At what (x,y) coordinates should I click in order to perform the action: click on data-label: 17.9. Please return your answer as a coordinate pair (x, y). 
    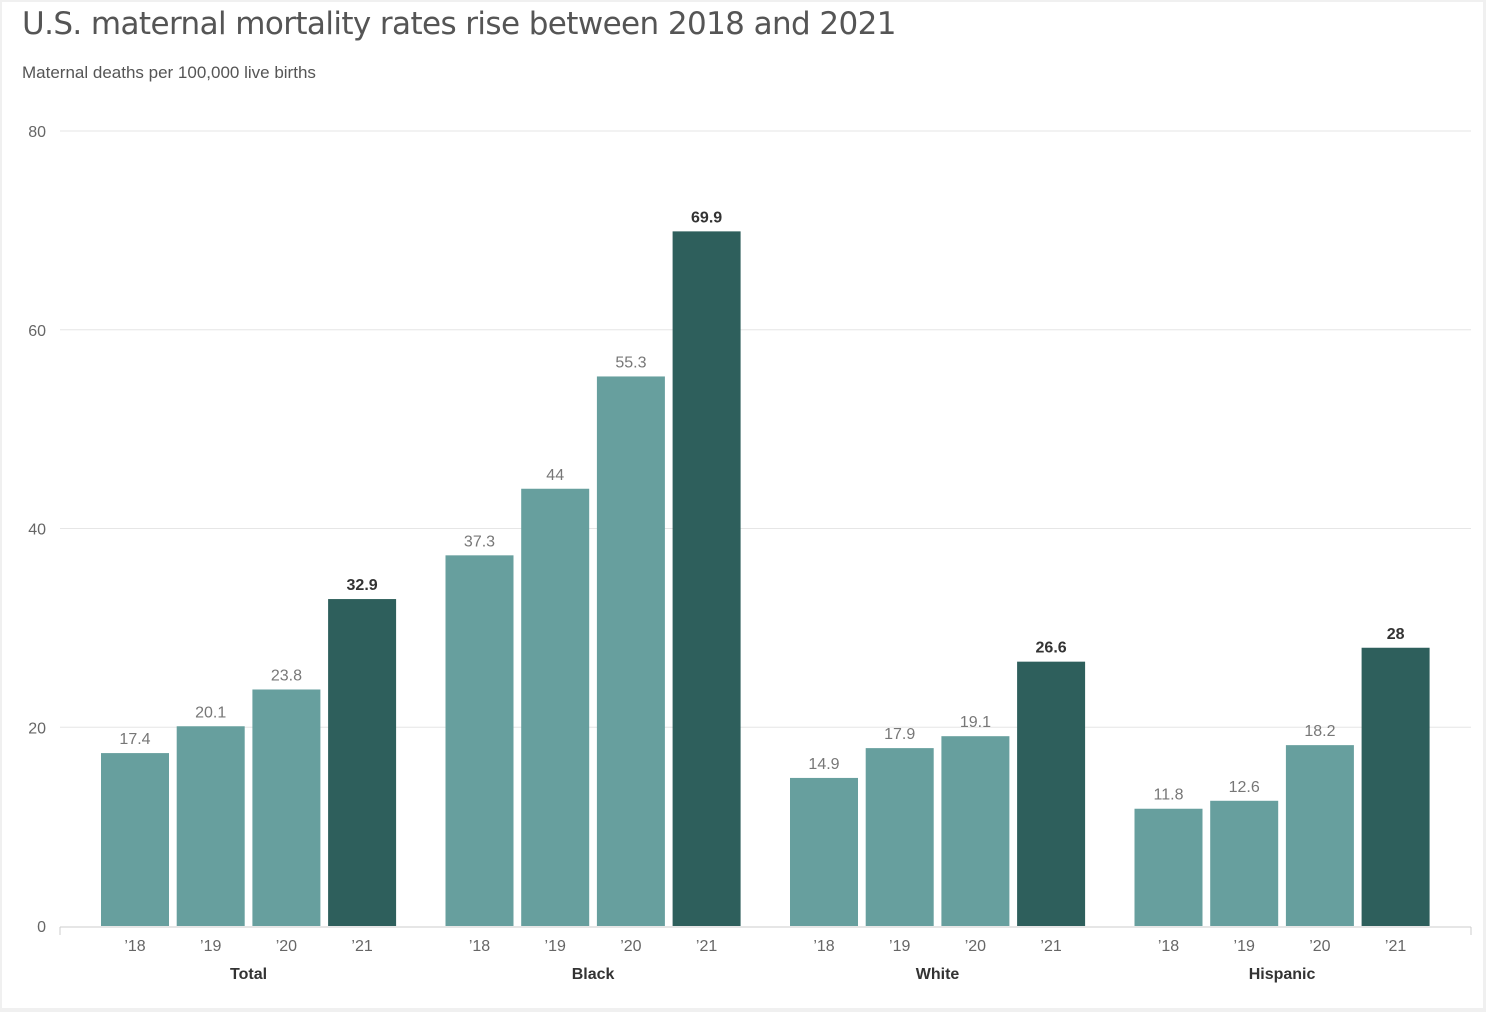
    Looking at the image, I should click on (899, 734).